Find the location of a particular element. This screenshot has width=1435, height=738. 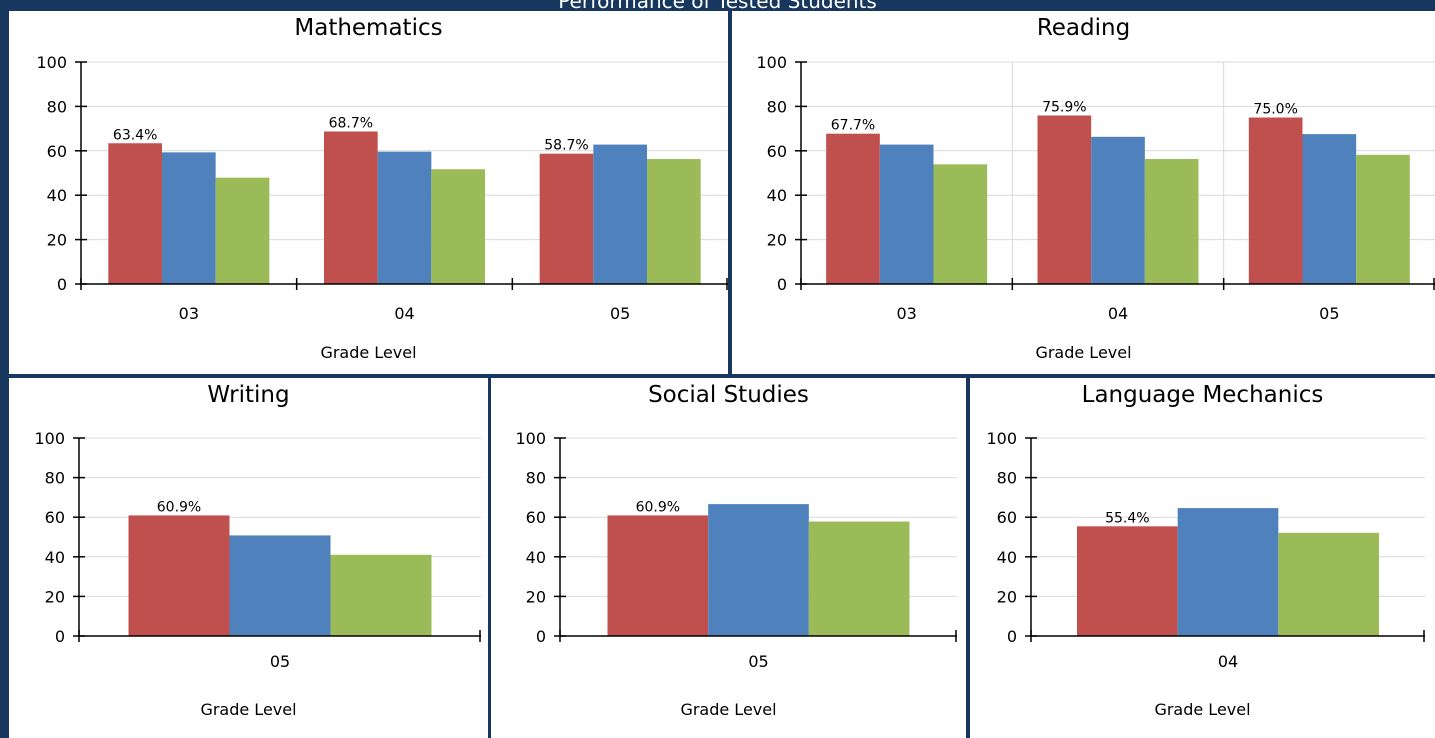

data-label: 58.7% is located at coordinates (566, 146).